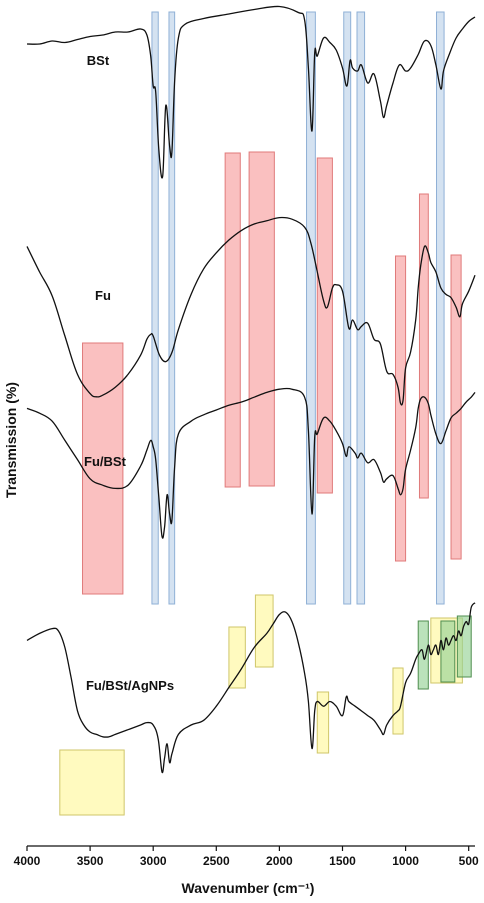 The height and width of the screenshot is (903, 484). I want to click on series-label-fu-bst-agnps: Fu/BSt/AgNPs, so click(130, 685).